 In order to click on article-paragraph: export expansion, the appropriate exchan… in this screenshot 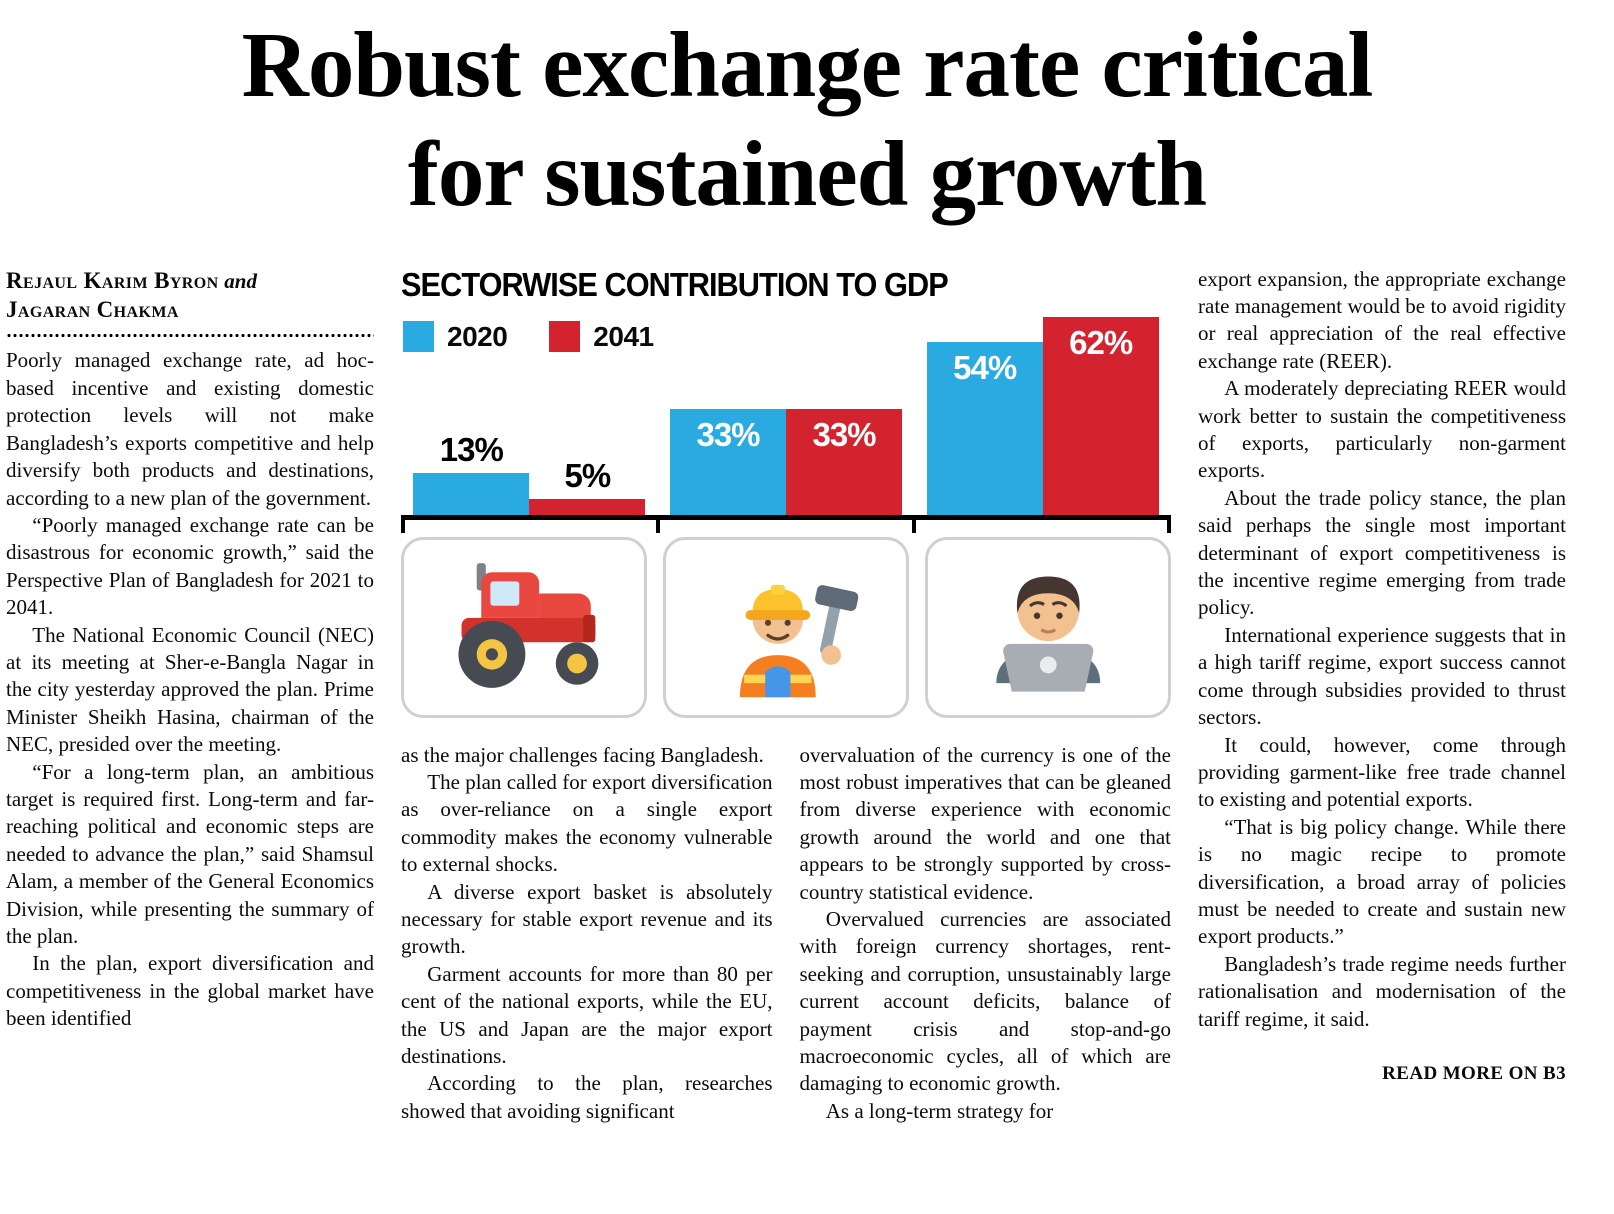, I will do `click(1382, 319)`.